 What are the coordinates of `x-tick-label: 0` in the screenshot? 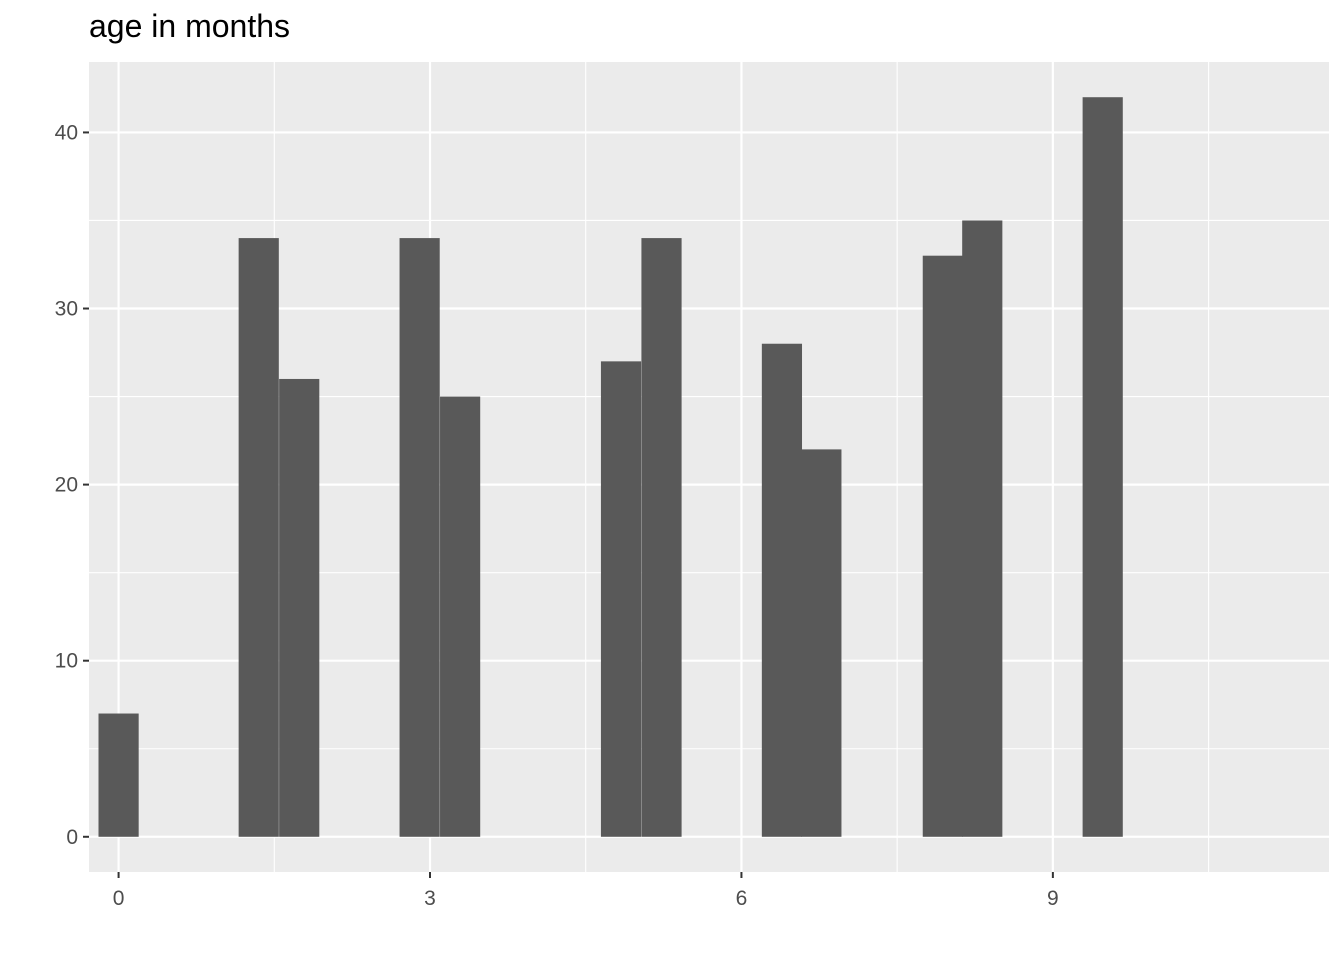 It's located at (119, 898).